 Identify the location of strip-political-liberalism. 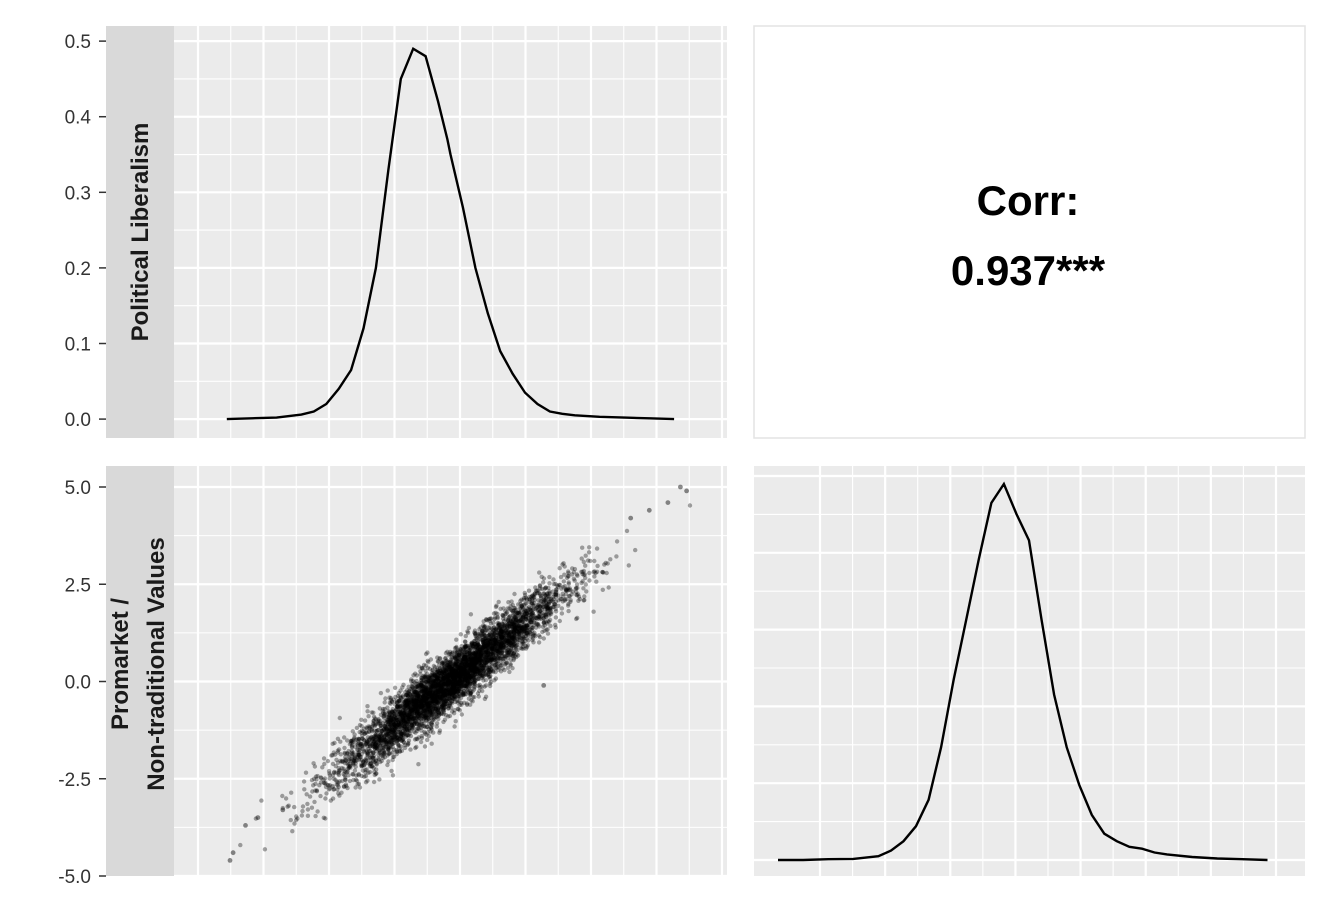
(140, 232).